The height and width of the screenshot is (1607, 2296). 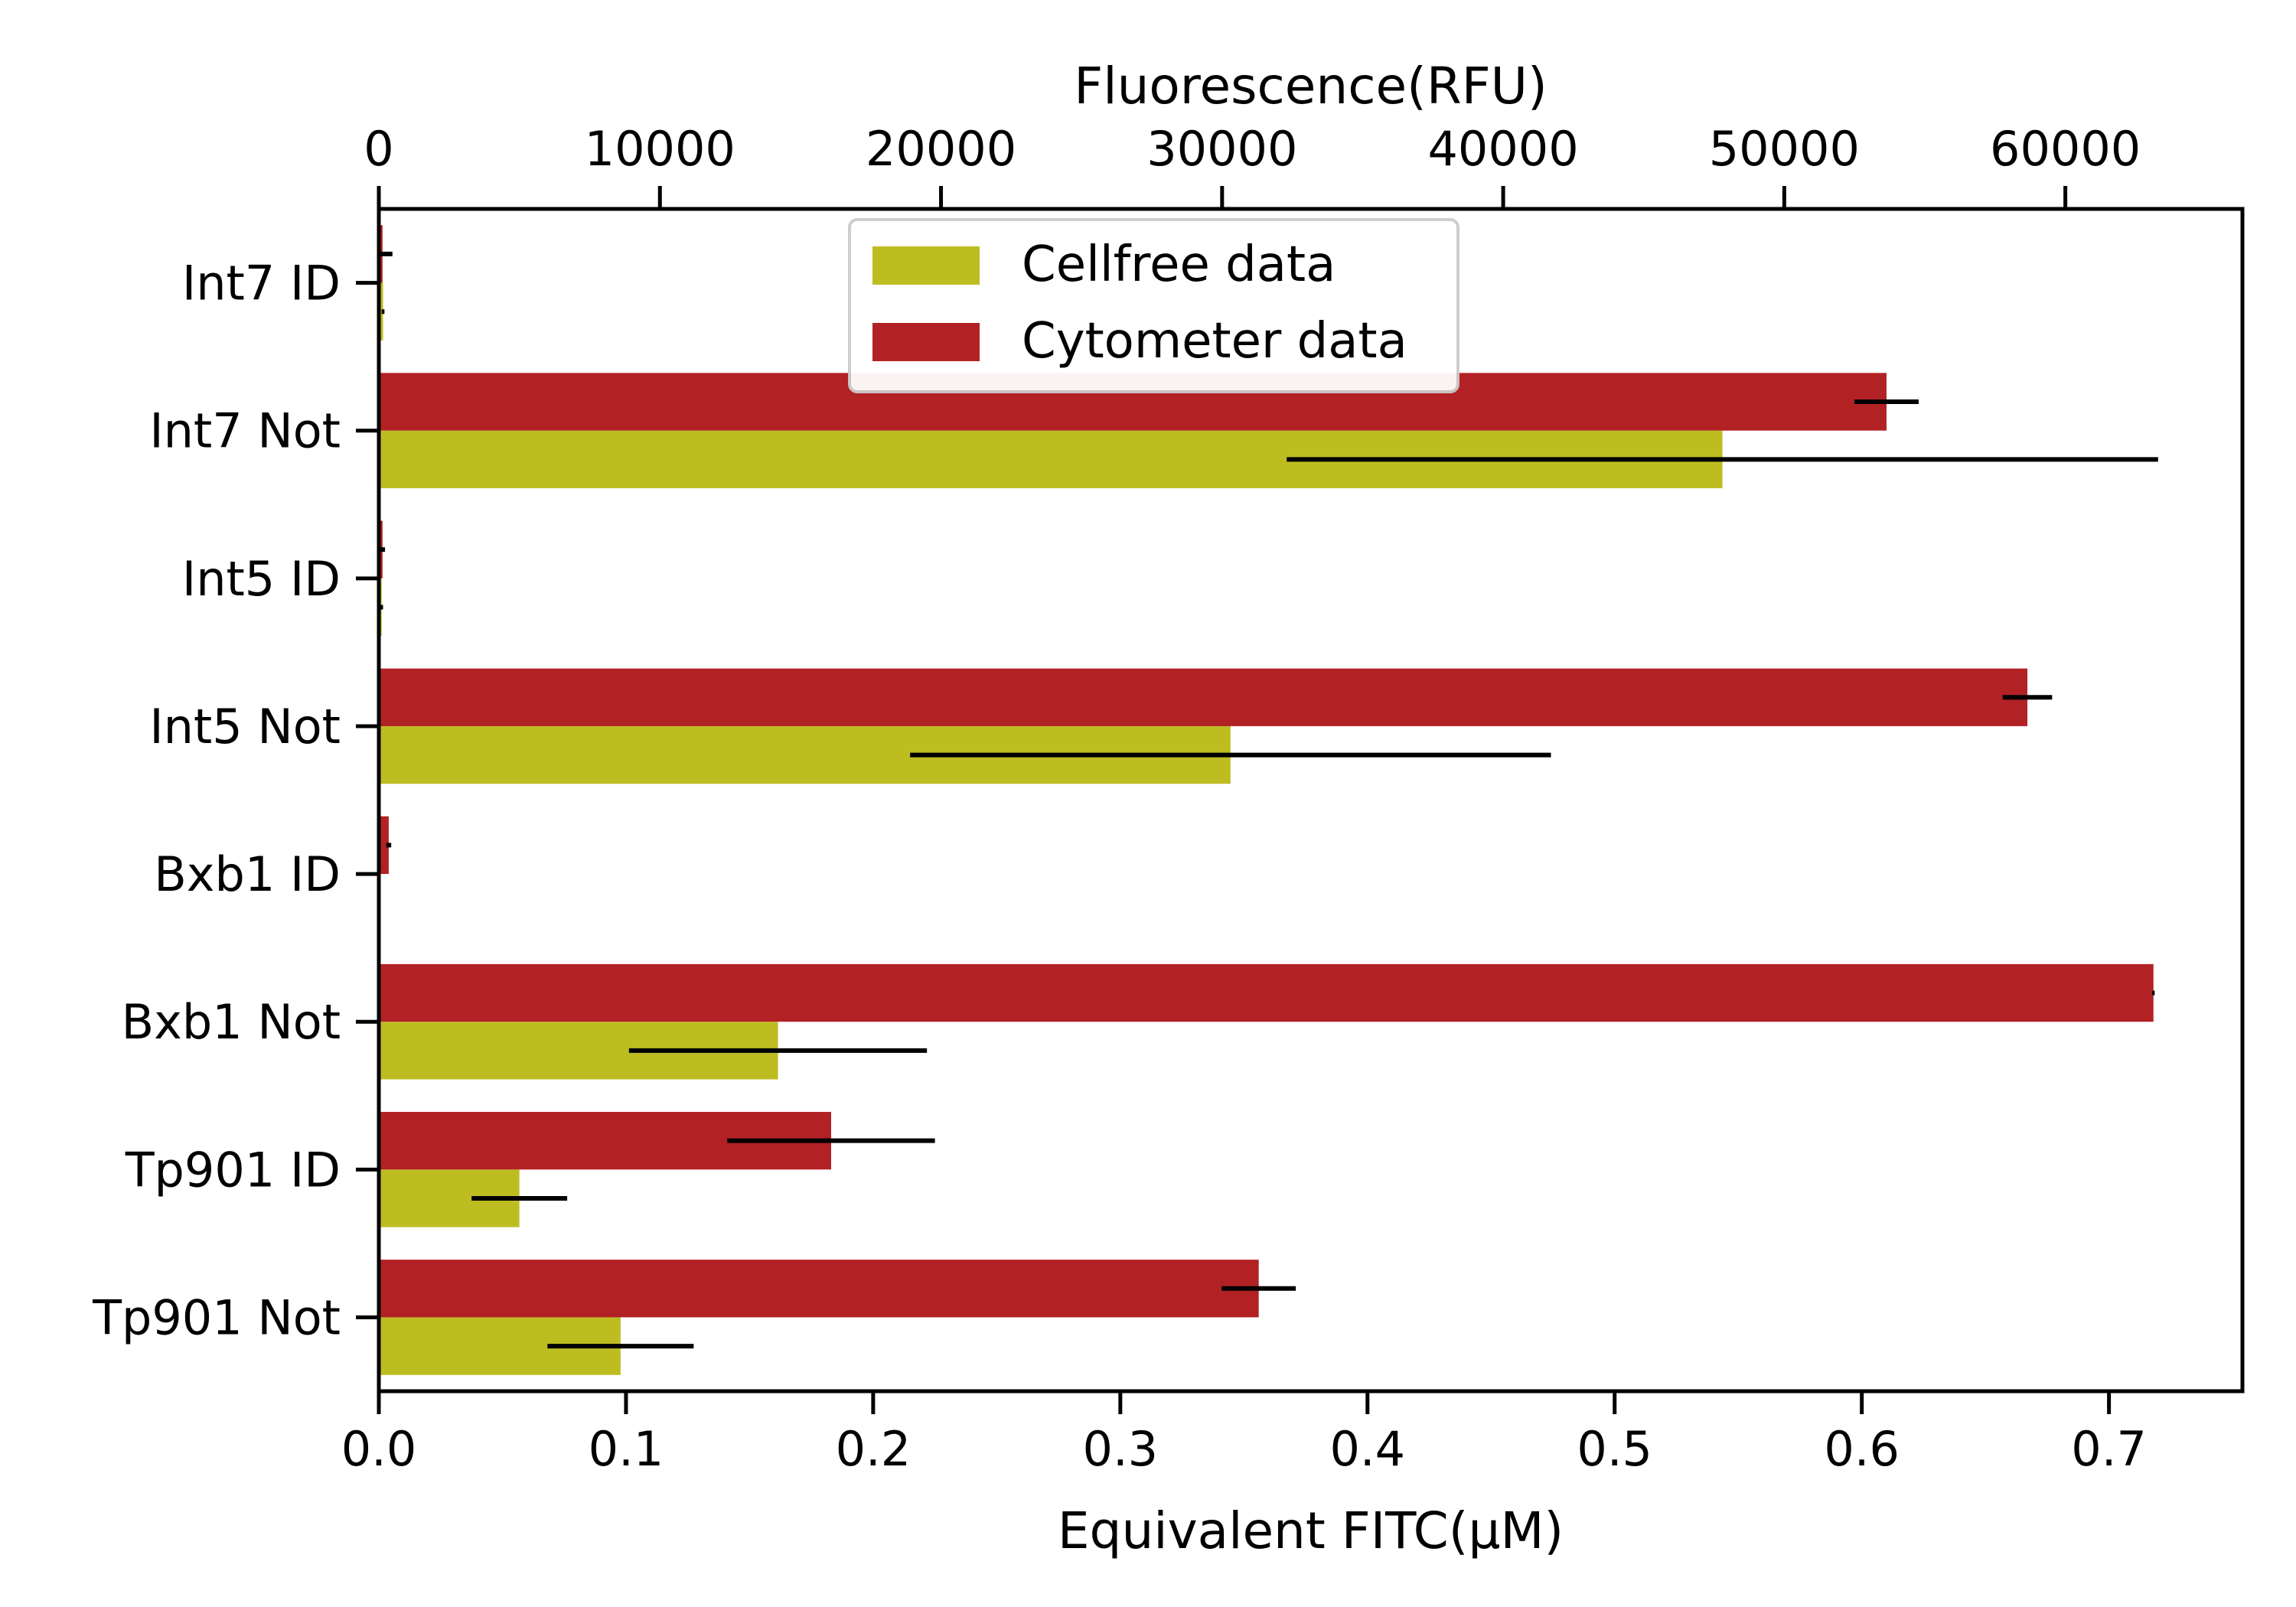 I want to click on y-tick-label: Tp901 ID, so click(x=233, y=1170).